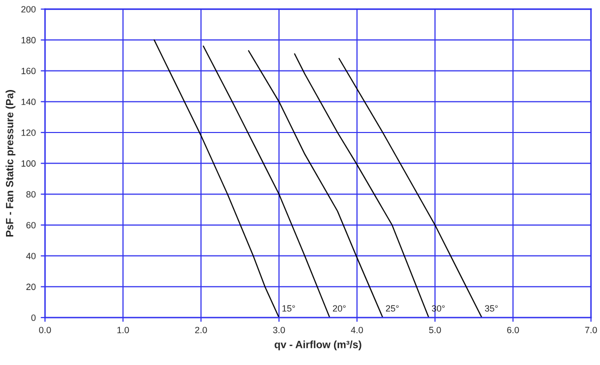 The image size is (600, 365). I want to click on y-tick-label: 40, so click(31, 256).